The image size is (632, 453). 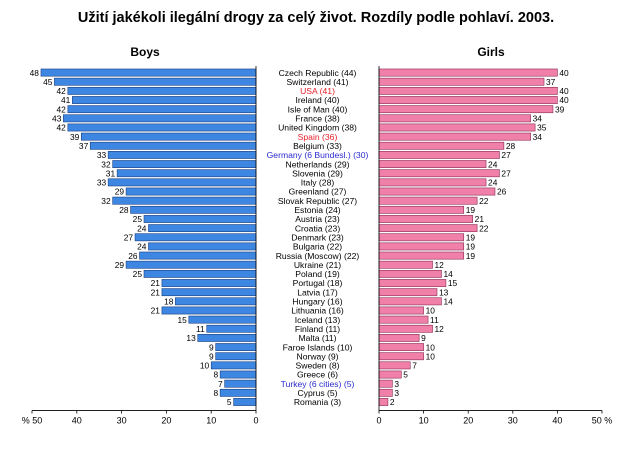 What do you see at coordinates (48, 82) in the screenshot?
I see `boys-value-label: 45` at bounding box center [48, 82].